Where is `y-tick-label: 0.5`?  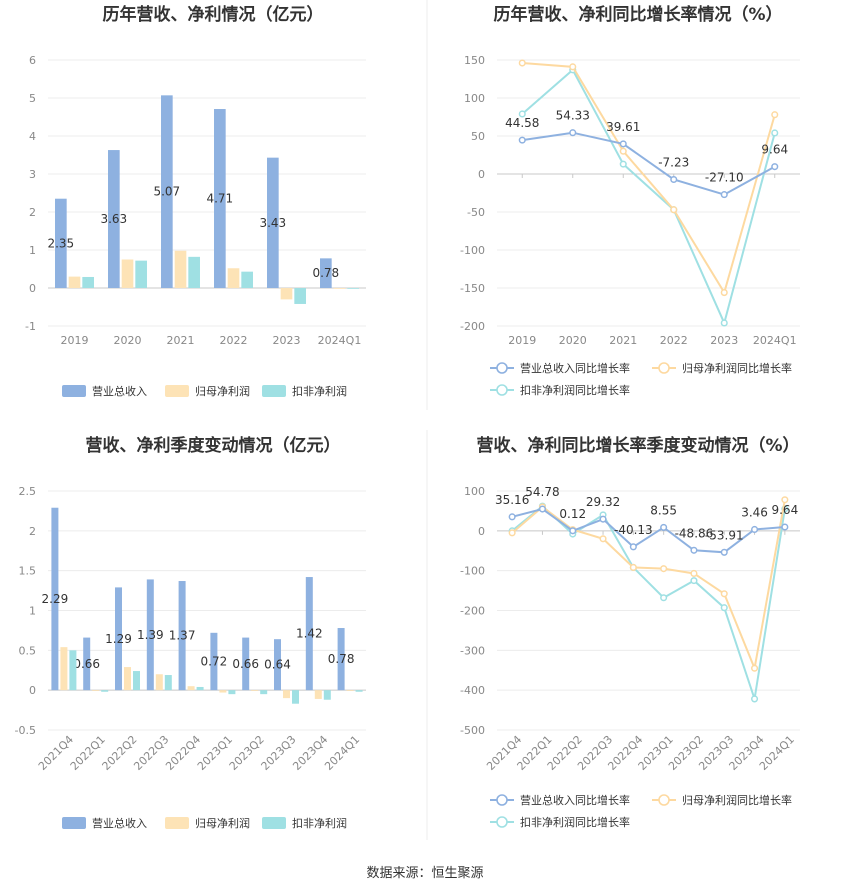 y-tick-label: 0.5 is located at coordinates (28, 650).